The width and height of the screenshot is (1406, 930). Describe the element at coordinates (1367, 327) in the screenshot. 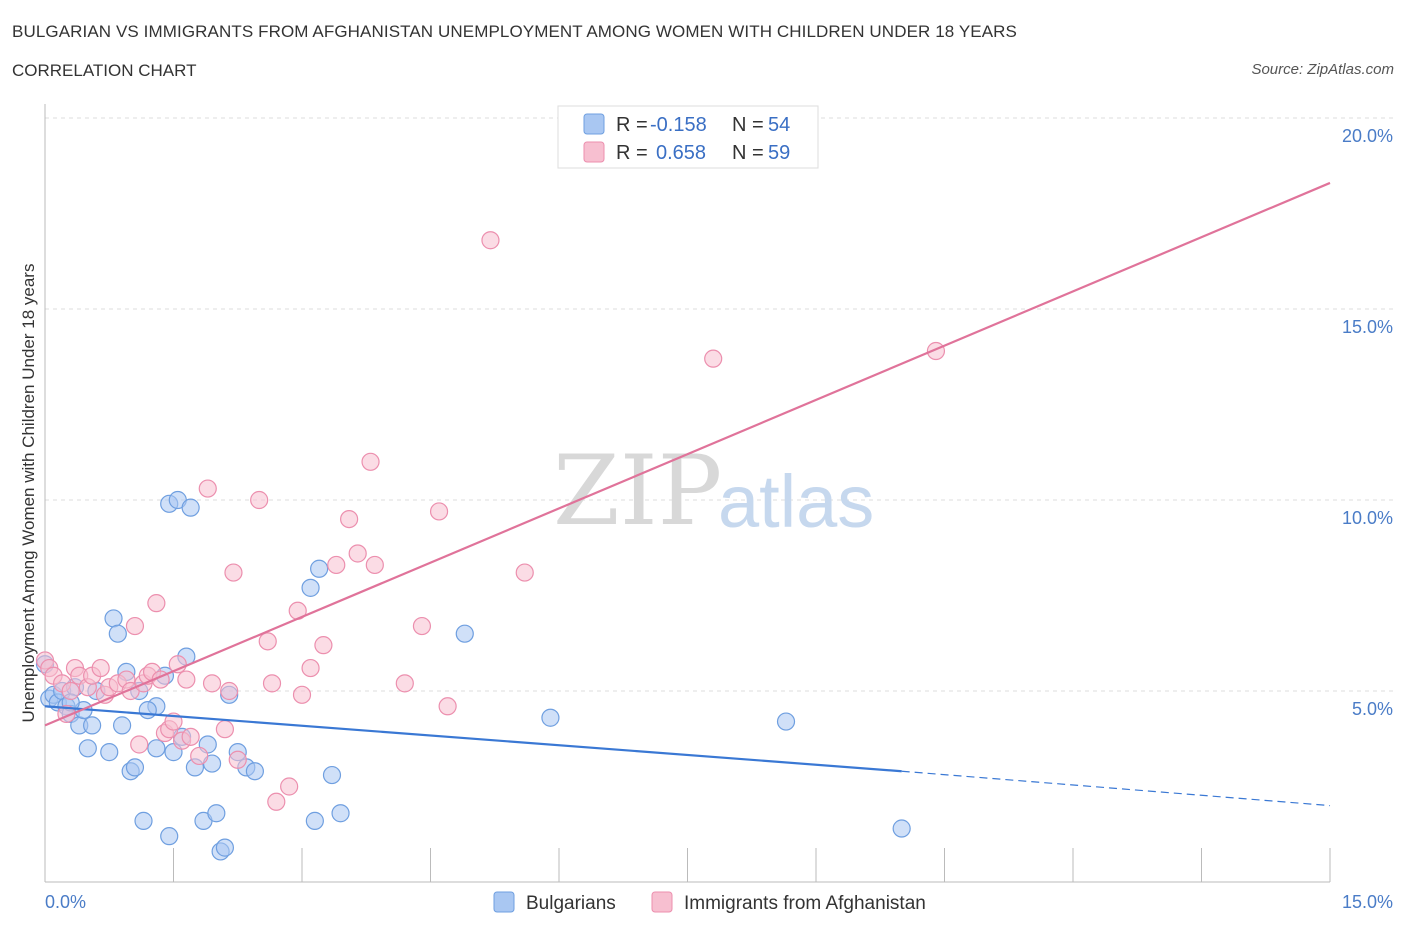

I see `y-tick-label: 15.0%` at that location.